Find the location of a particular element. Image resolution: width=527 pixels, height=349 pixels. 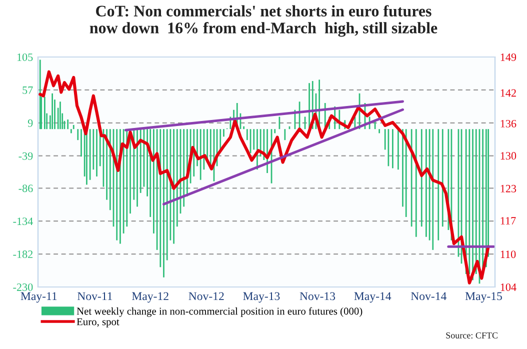

y-tick-label: -230 is located at coordinates (23, 287).